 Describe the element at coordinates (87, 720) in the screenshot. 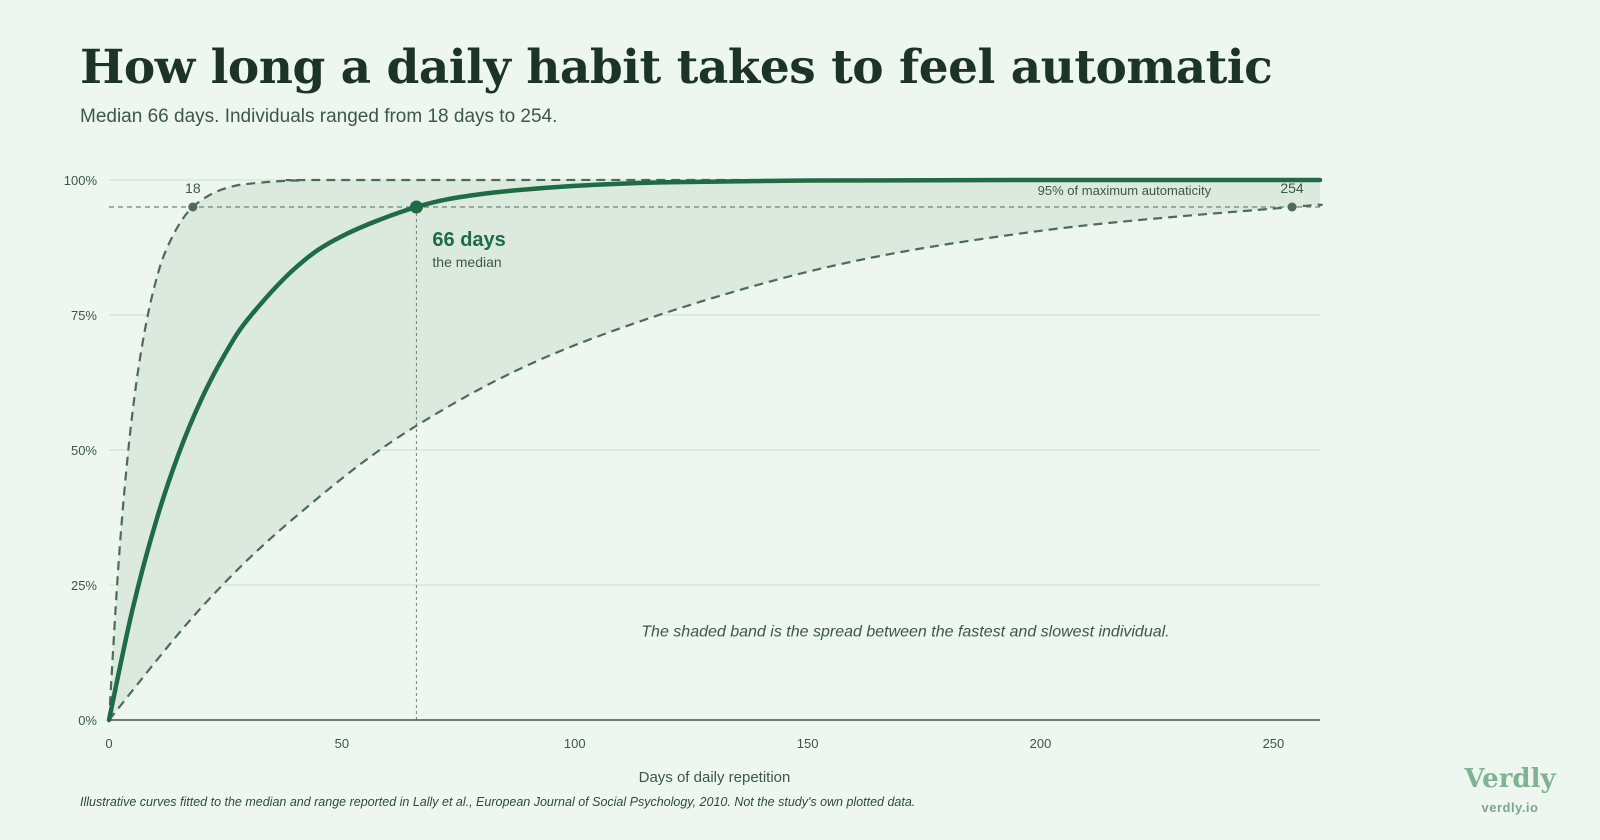

I see `y-tick-label: 0%` at that location.